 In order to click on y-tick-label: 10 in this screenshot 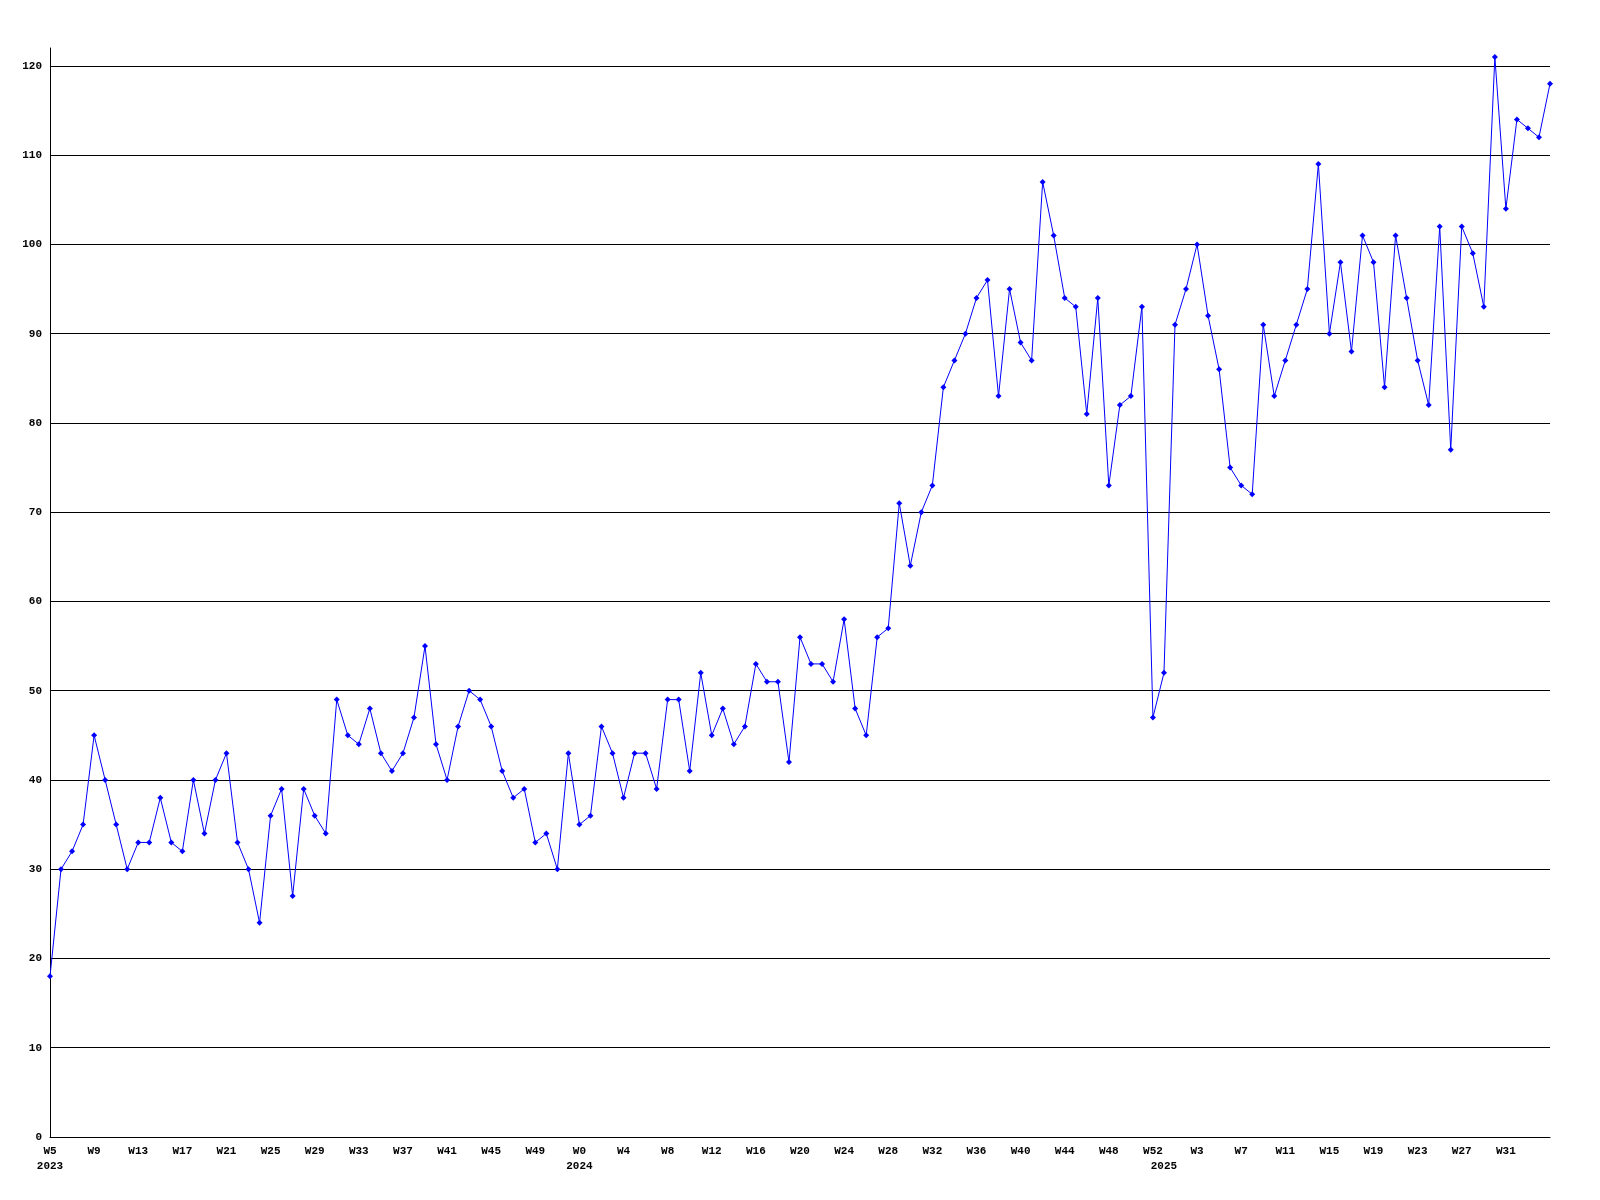, I will do `click(35, 1047)`.